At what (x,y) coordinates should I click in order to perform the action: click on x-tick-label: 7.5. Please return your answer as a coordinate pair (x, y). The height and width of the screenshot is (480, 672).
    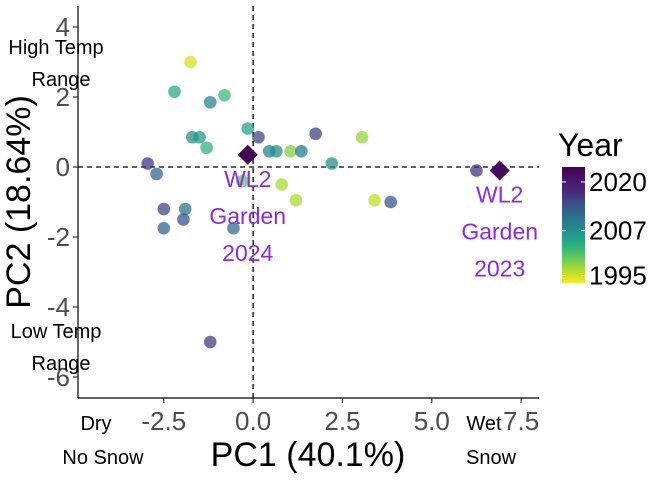
    Looking at the image, I should click on (521, 421).